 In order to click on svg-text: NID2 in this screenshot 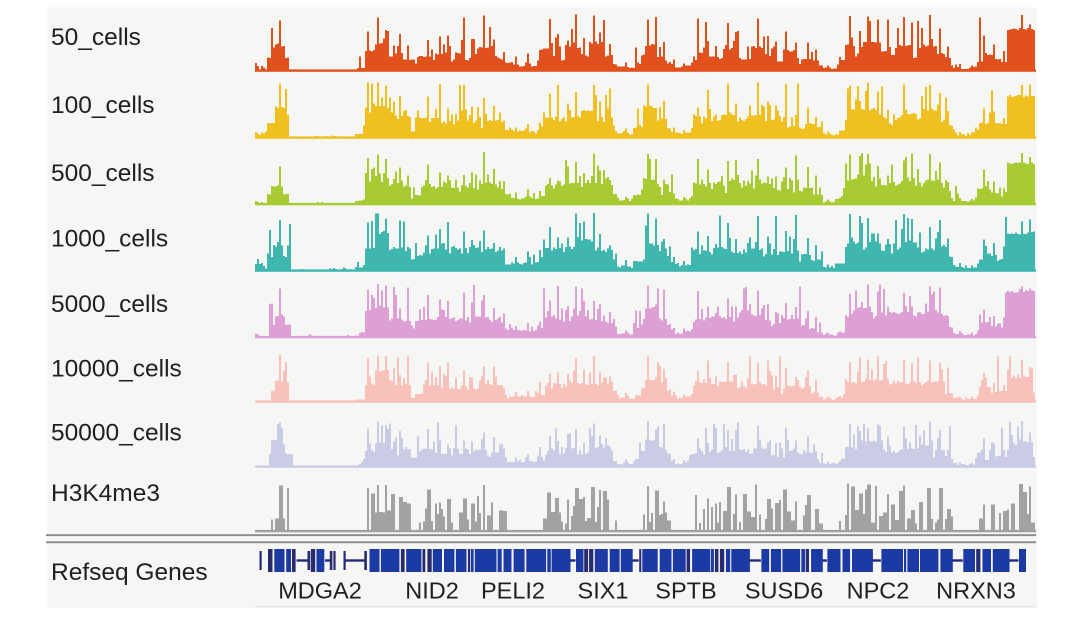, I will do `click(432, 591)`.